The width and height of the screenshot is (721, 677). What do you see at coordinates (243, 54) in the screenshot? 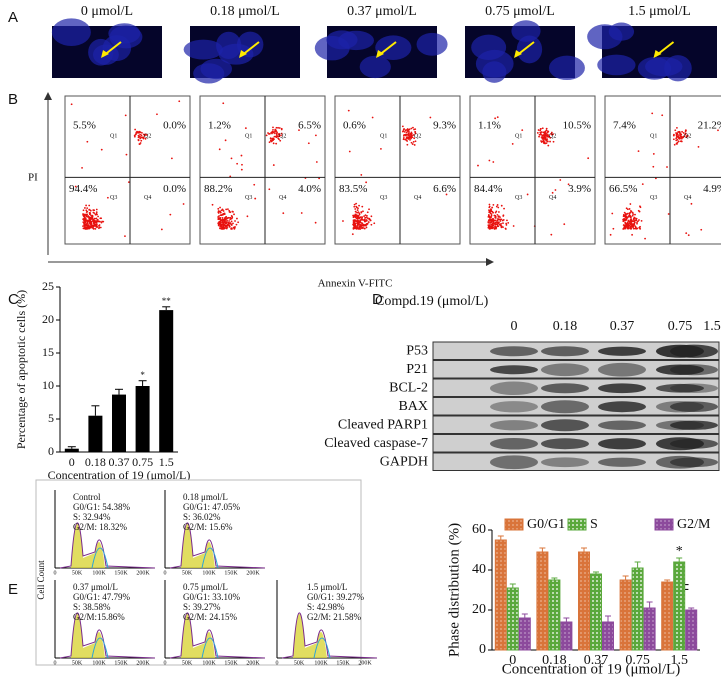
I see `arrow-head` at bounding box center [243, 54].